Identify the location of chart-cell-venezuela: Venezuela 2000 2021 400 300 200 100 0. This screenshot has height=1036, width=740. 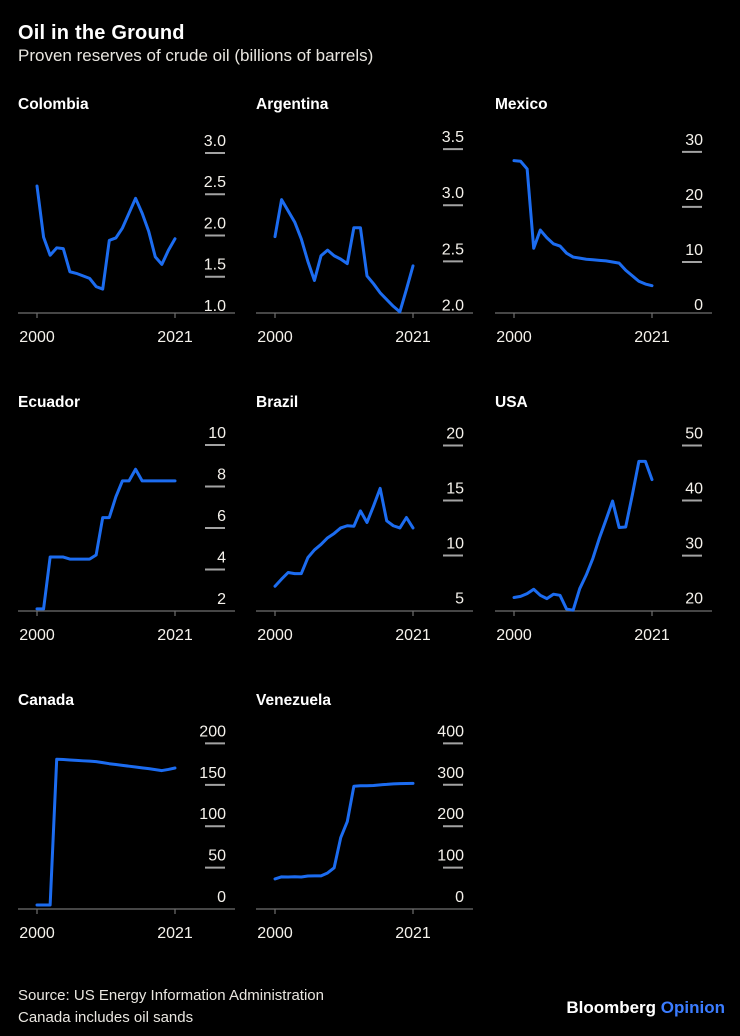
(369, 823).